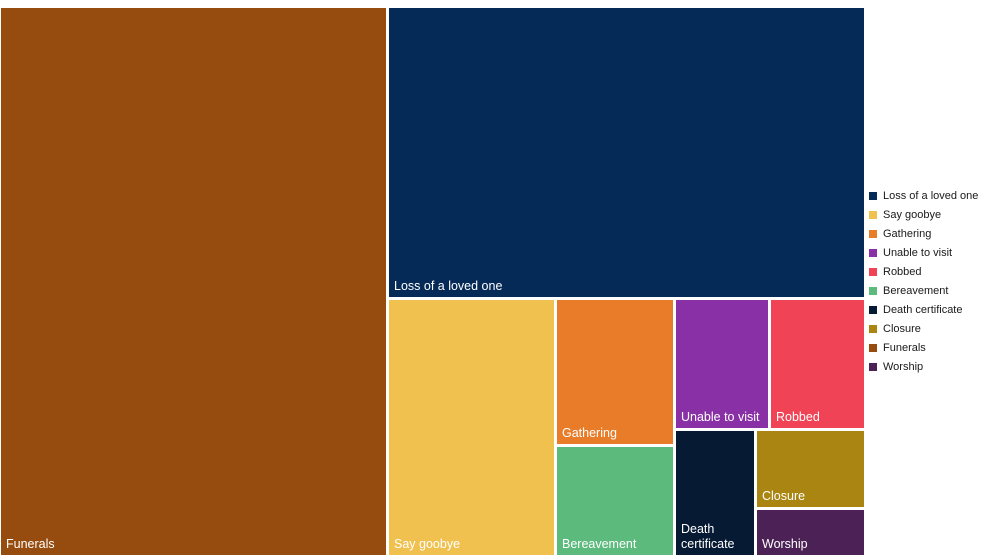 Image resolution: width=982 pixels, height=560 pixels. I want to click on tile-label-worship: Worship, so click(785, 543).